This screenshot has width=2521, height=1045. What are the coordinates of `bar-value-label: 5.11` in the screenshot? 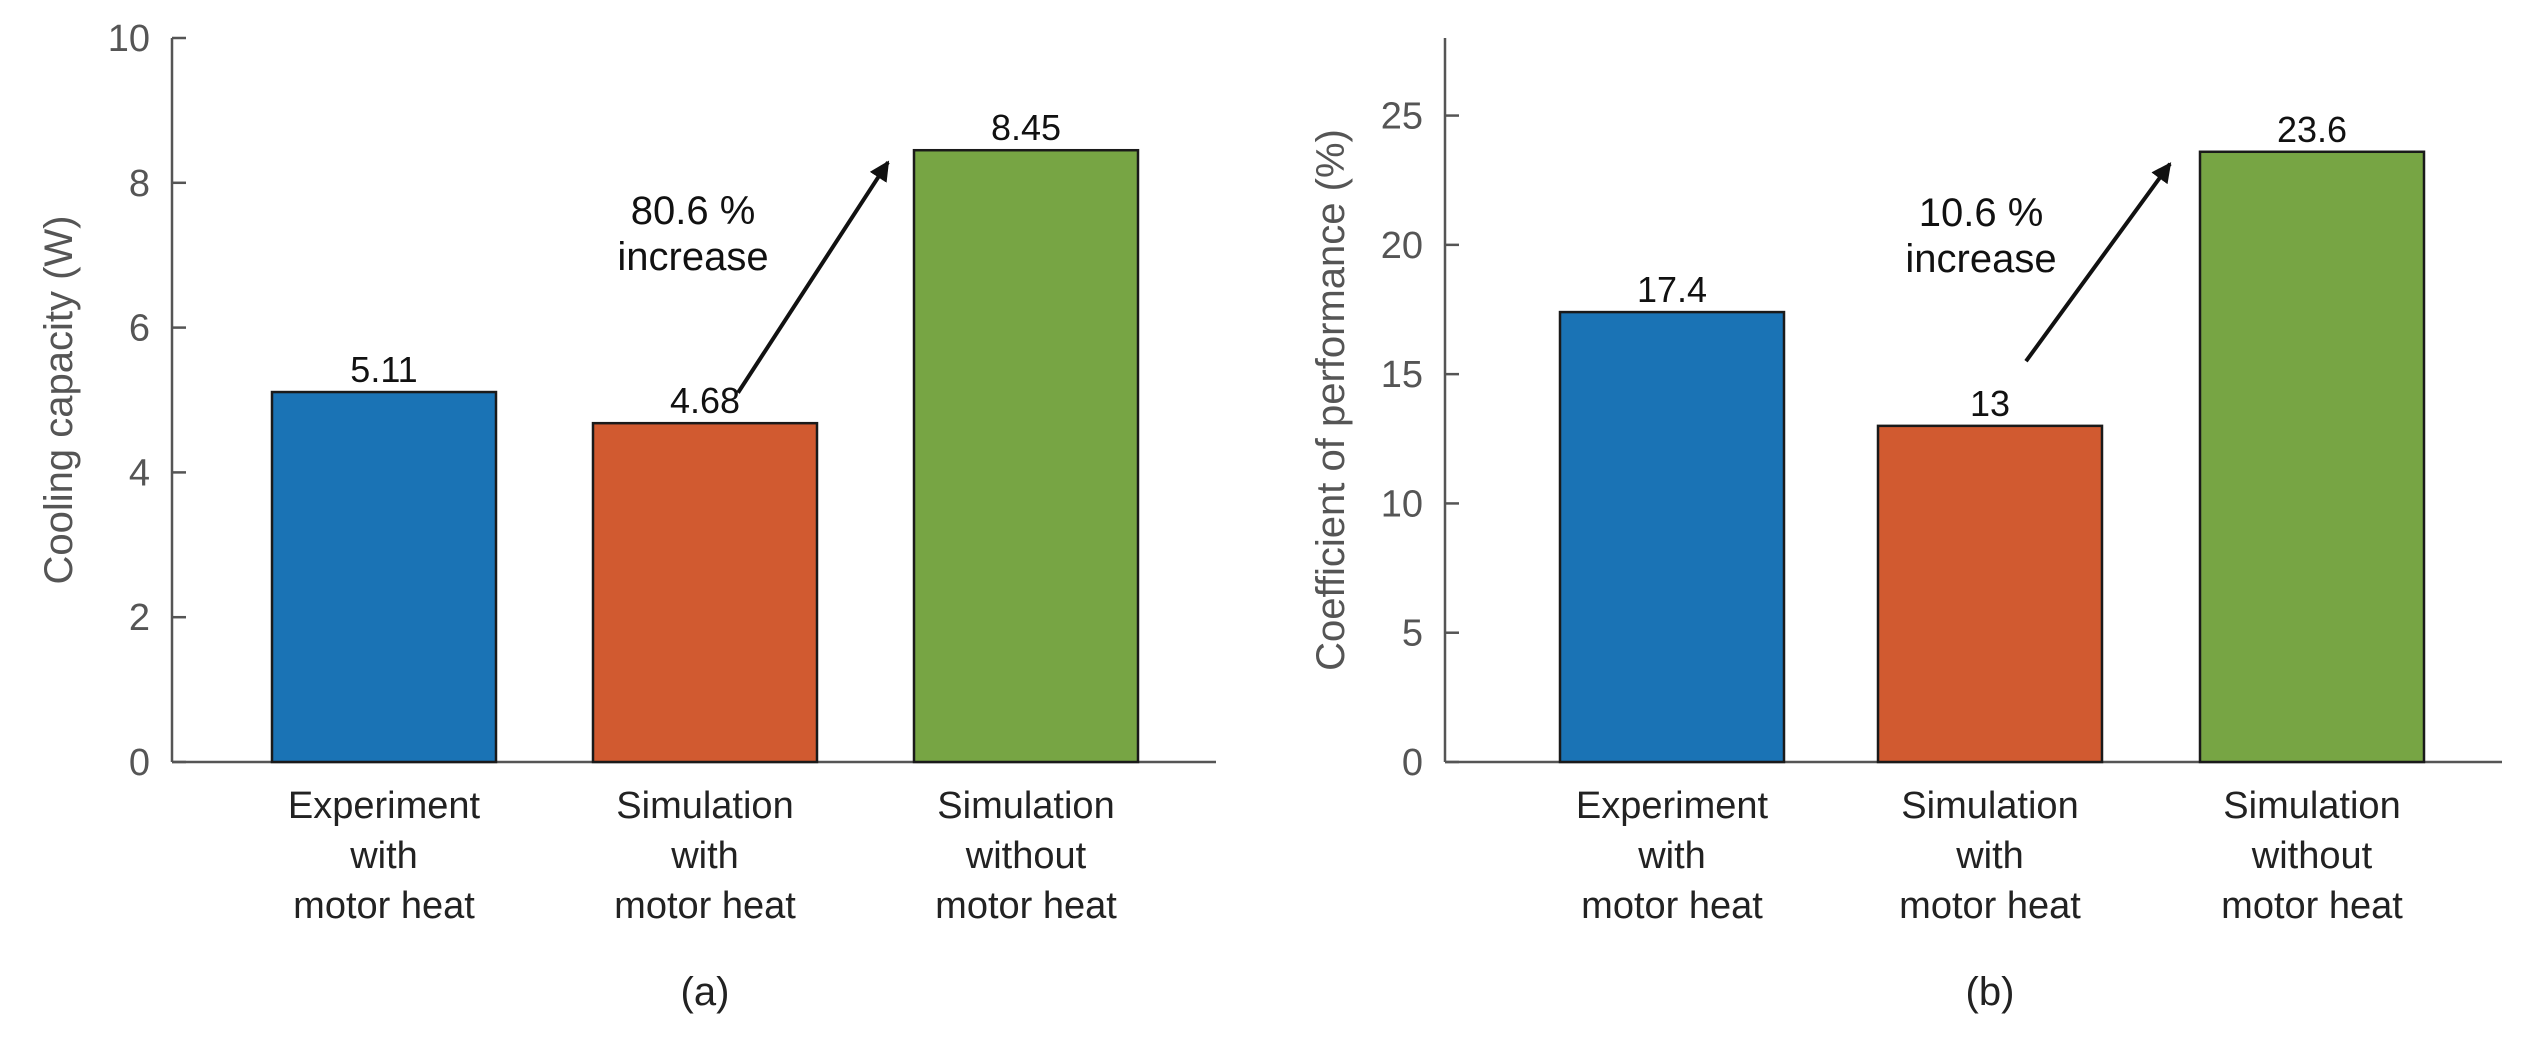 It's located at (383, 369).